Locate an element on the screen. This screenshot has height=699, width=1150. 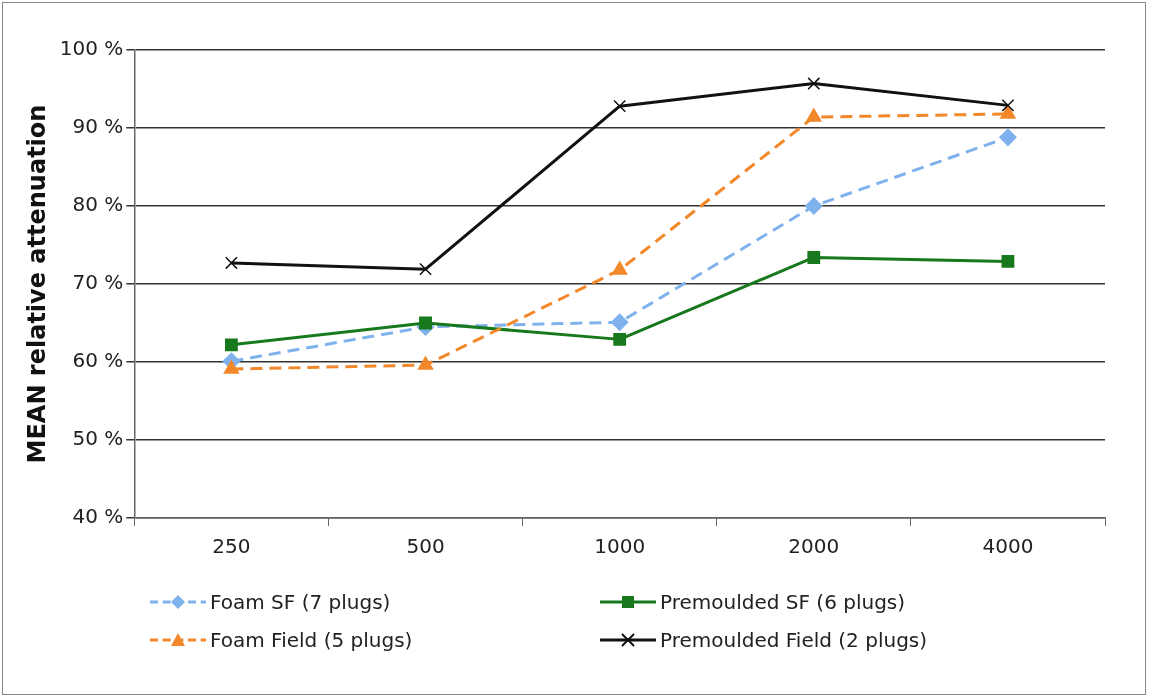
y-tick-label: 80 % is located at coordinates (98, 204).